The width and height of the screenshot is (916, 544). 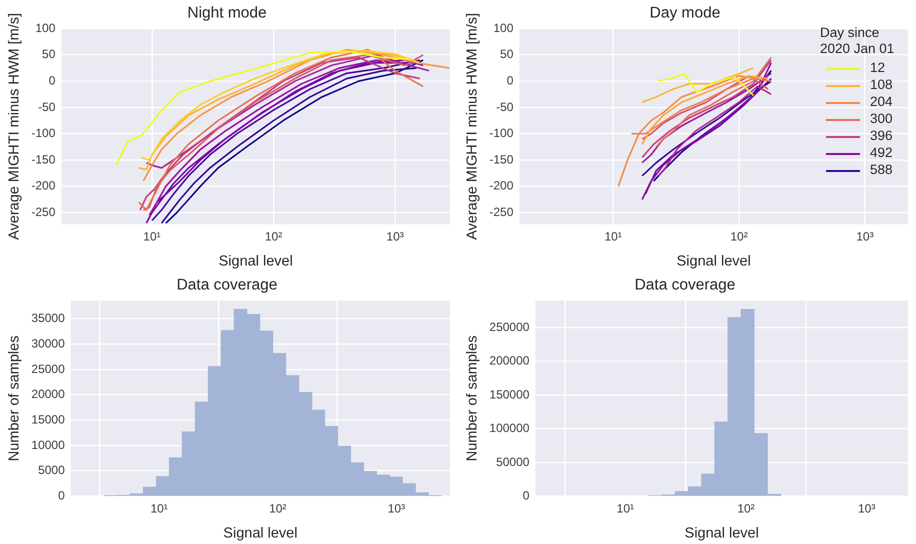 What do you see at coordinates (878, 69) in the screenshot?
I see `legend-label: 12` at bounding box center [878, 69].